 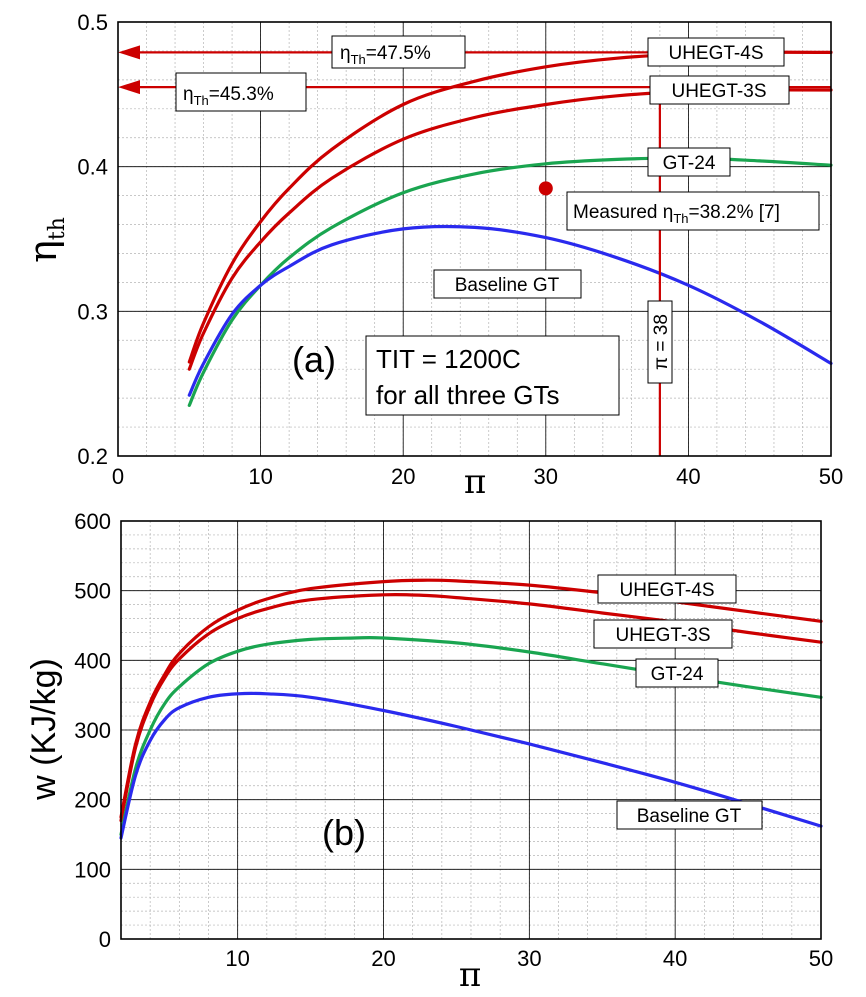 I want to click on panel-b-y-tick-label: 100, so click(x=92, y=869).